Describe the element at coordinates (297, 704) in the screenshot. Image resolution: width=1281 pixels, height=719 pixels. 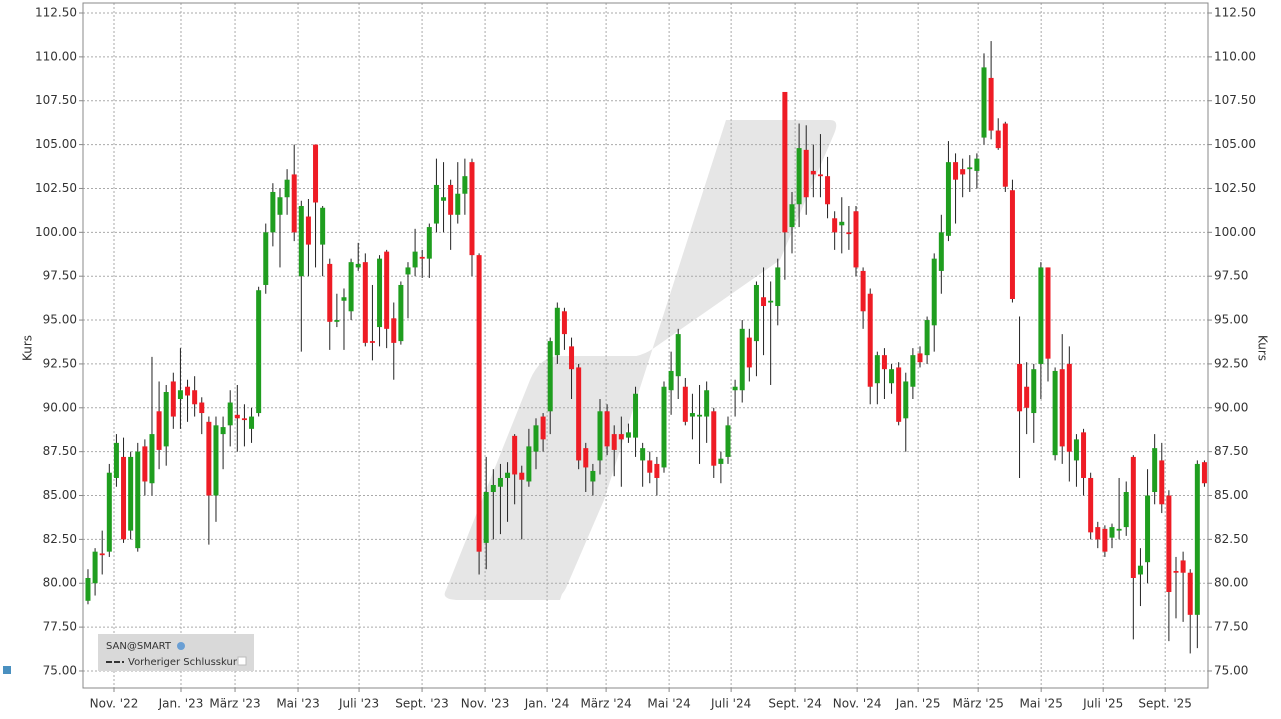
I see `x-tick-label: Mai '23` at that location.